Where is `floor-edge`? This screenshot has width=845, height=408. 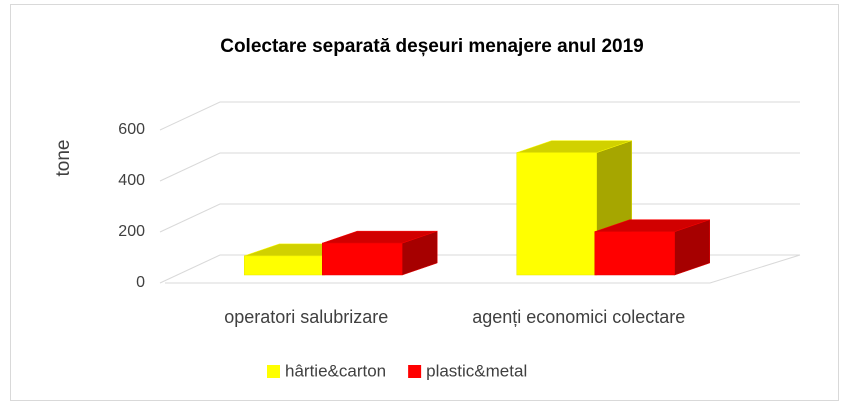 floor-edge is located at coordinates (483, 269).